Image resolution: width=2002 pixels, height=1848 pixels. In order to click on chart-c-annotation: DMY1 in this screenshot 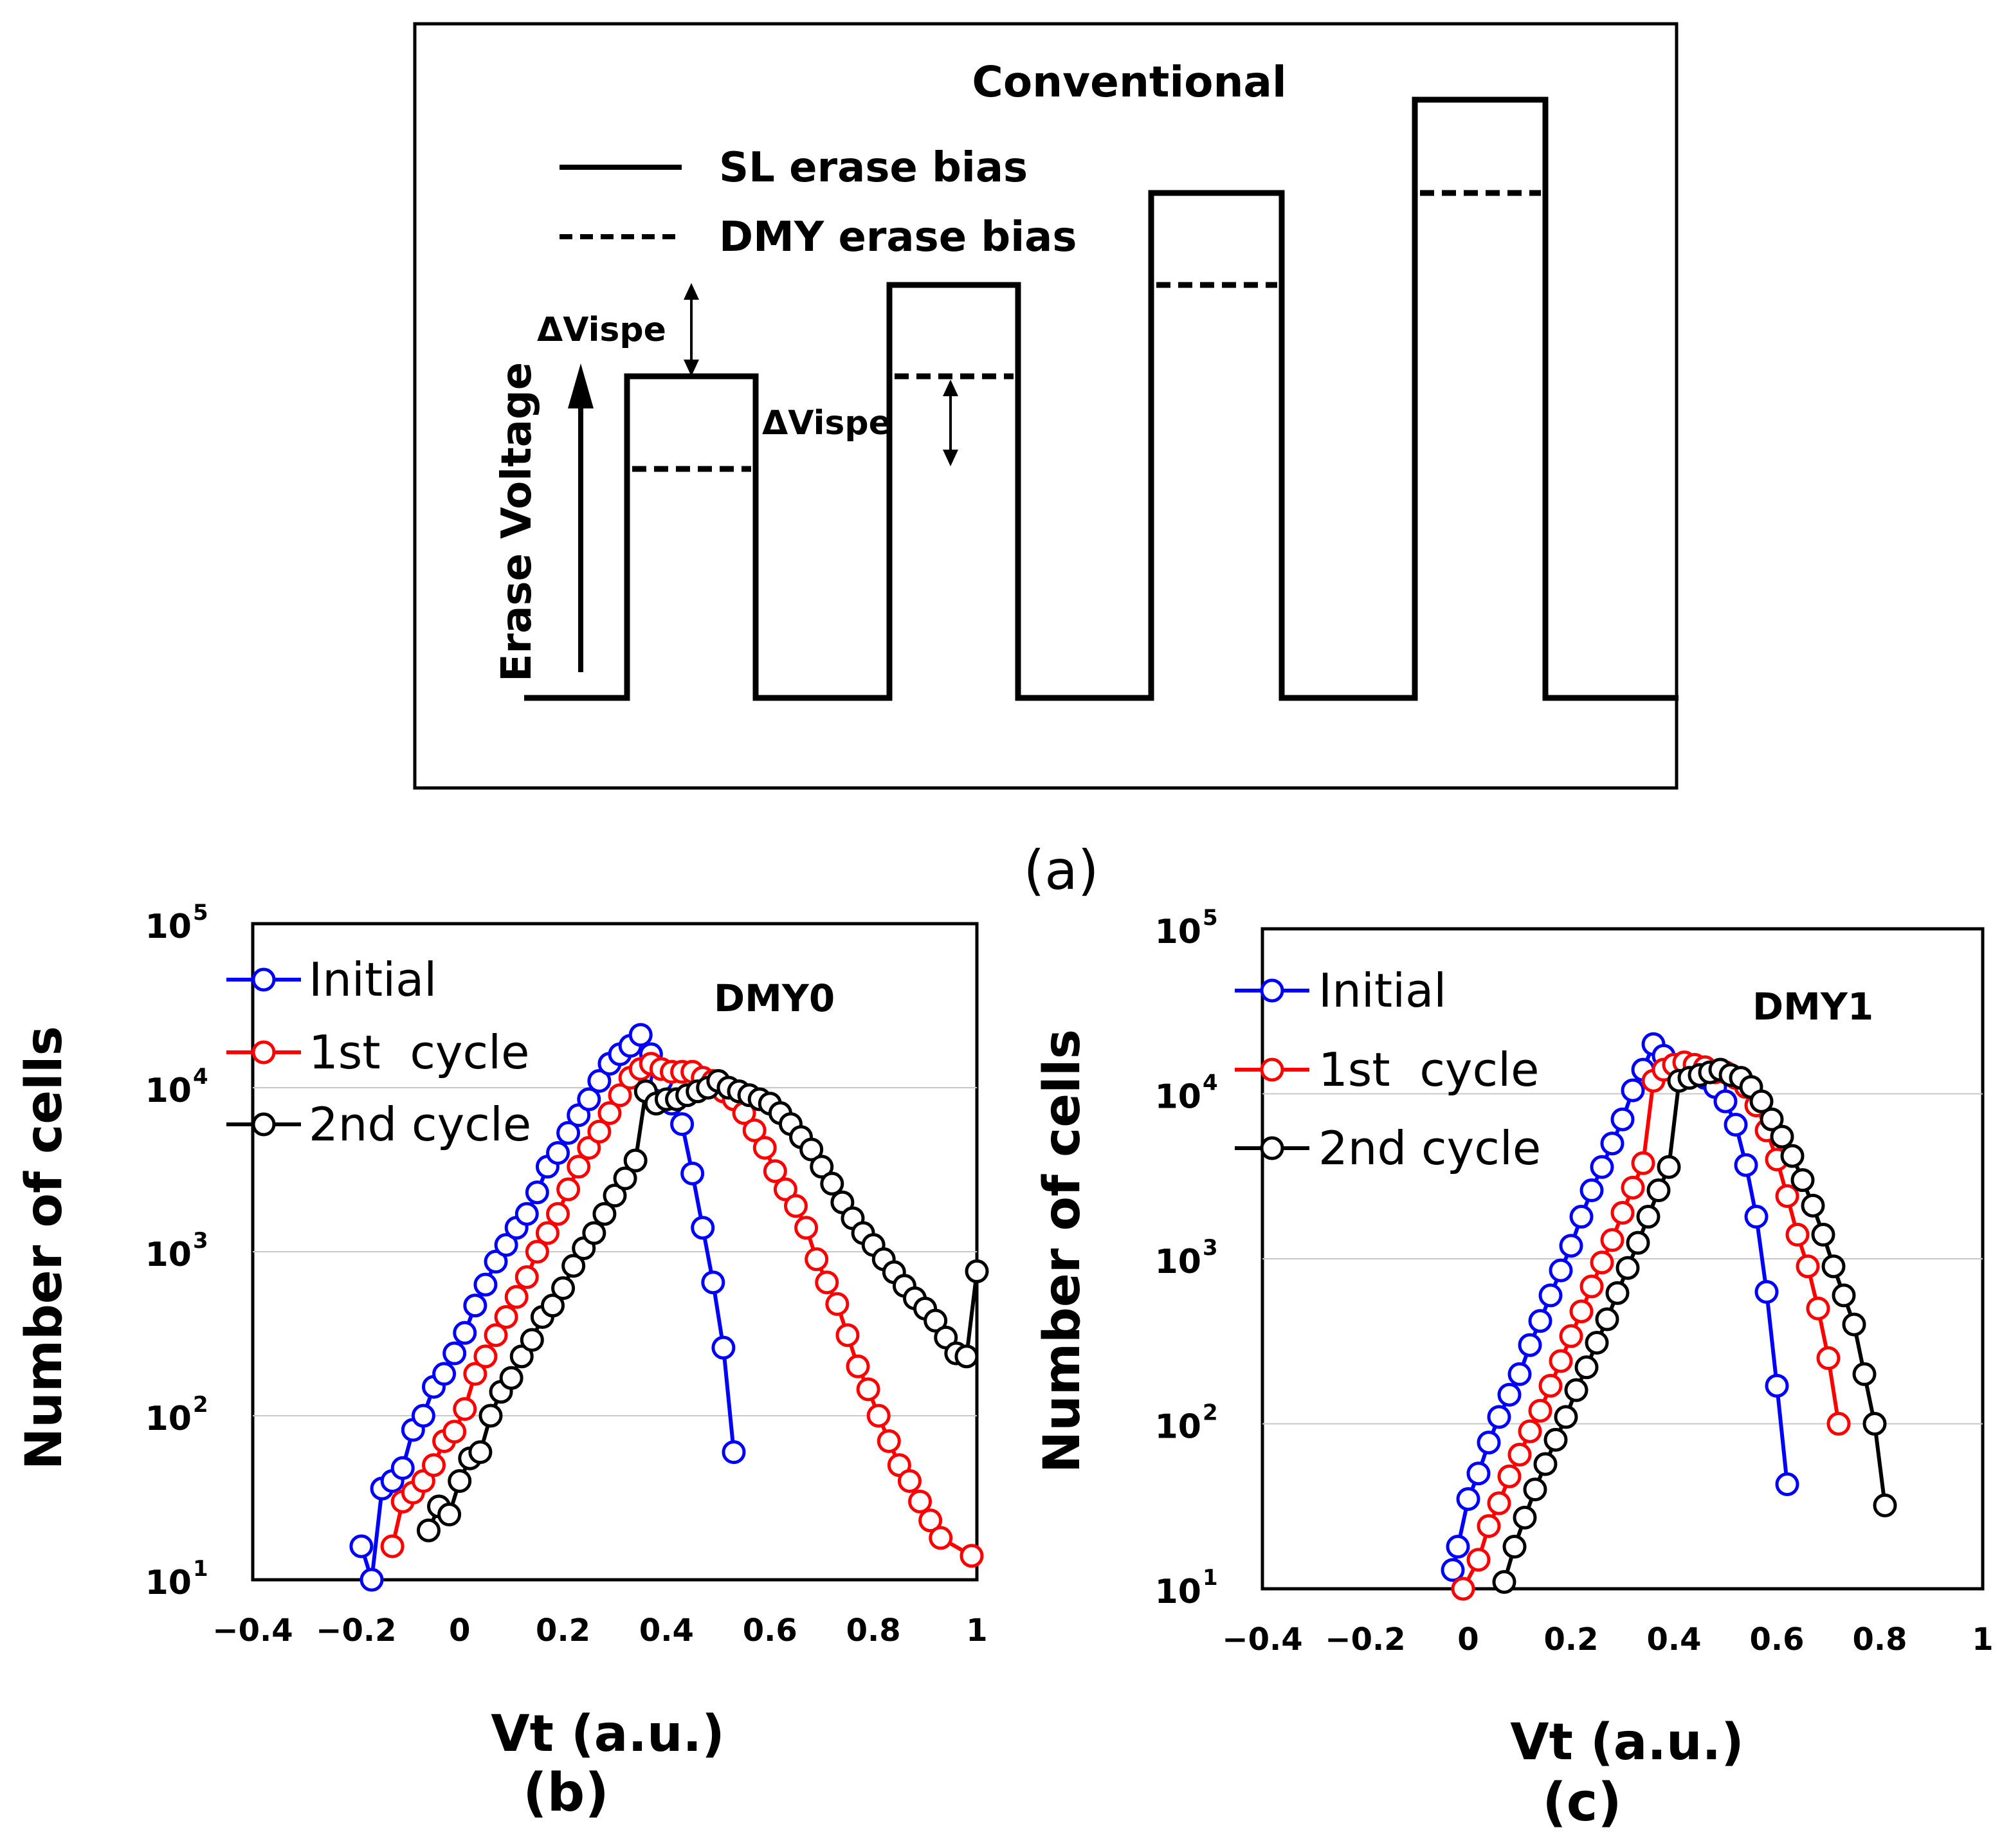, I will do `click(1812, 1007)`.